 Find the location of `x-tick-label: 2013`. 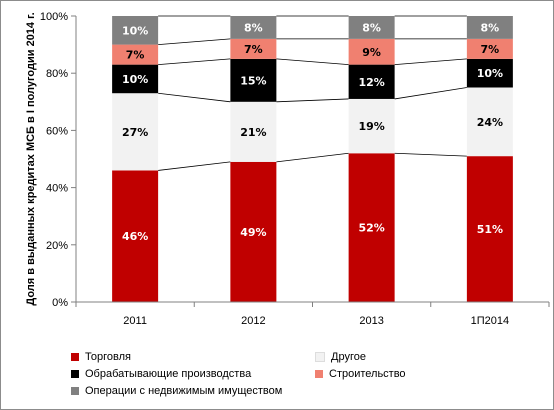

x-tick-label: 2013 is located at coordinates (371, 321).